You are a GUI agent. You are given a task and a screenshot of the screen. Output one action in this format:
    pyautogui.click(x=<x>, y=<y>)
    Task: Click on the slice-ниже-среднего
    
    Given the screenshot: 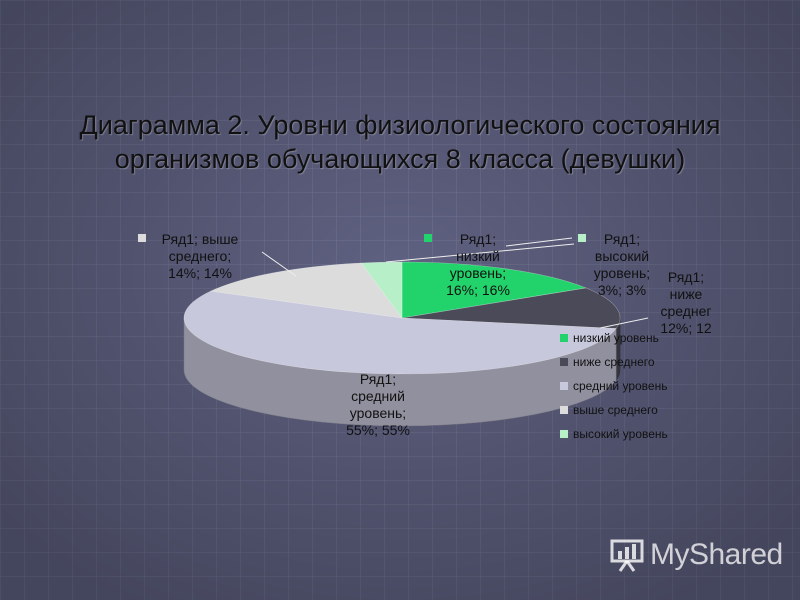 What is the action you would take?
    pyautogui.click(x=511, y=308)
    